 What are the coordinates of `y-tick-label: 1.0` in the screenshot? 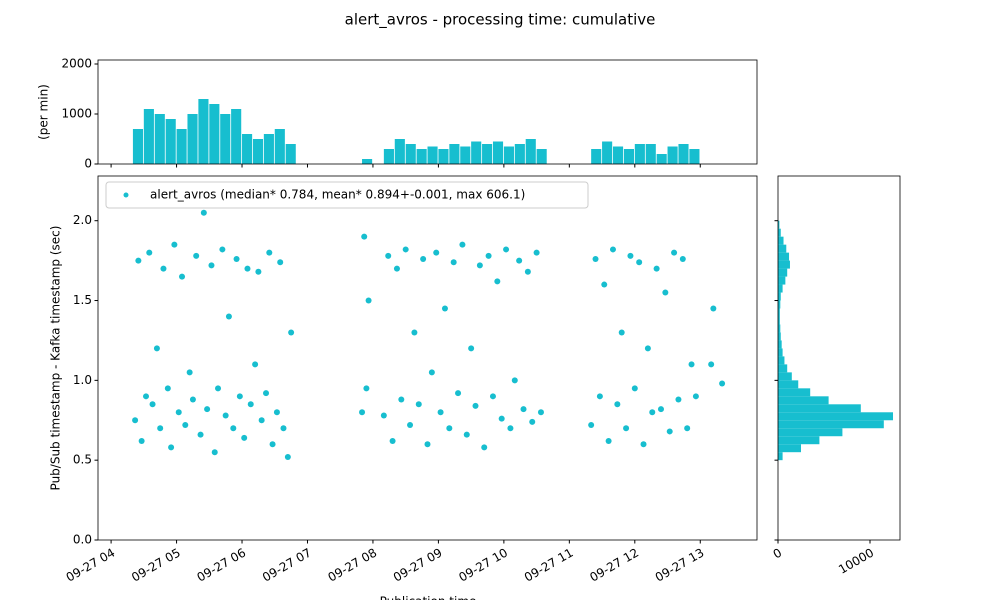 It's located at (82, 380).